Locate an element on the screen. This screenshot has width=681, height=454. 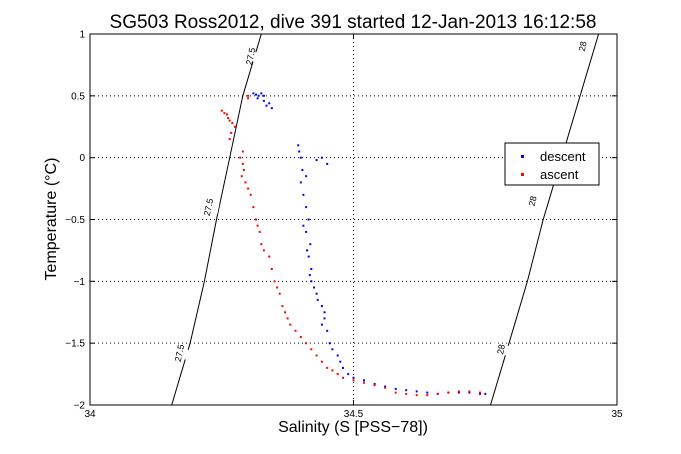
y-axis-label: Temperature (°C) is located at coordinates (51, 219).